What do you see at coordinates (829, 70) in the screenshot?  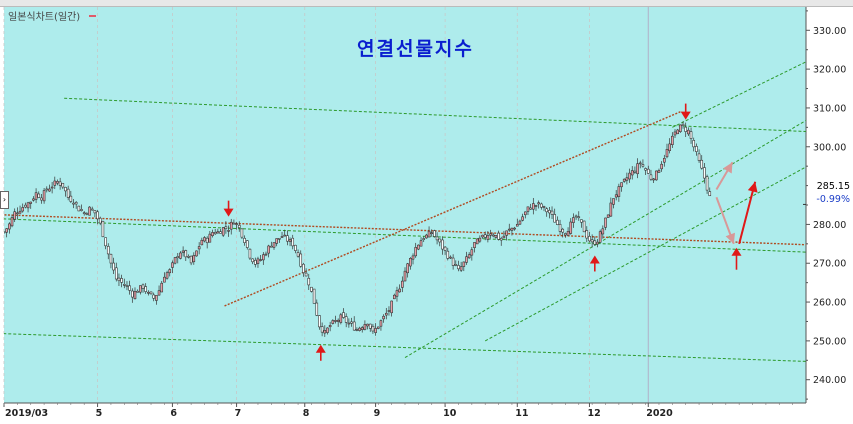 I see `y-tick-label: 320.00` at bounding box center [829, 70].